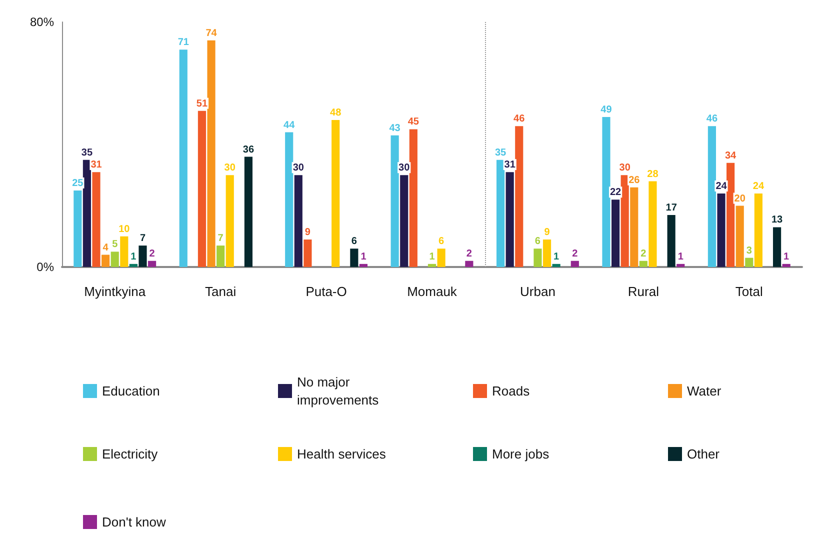  Describe the element at coordinates (704, 391) in the screenshot. I see `legend-label: Water` at that location.